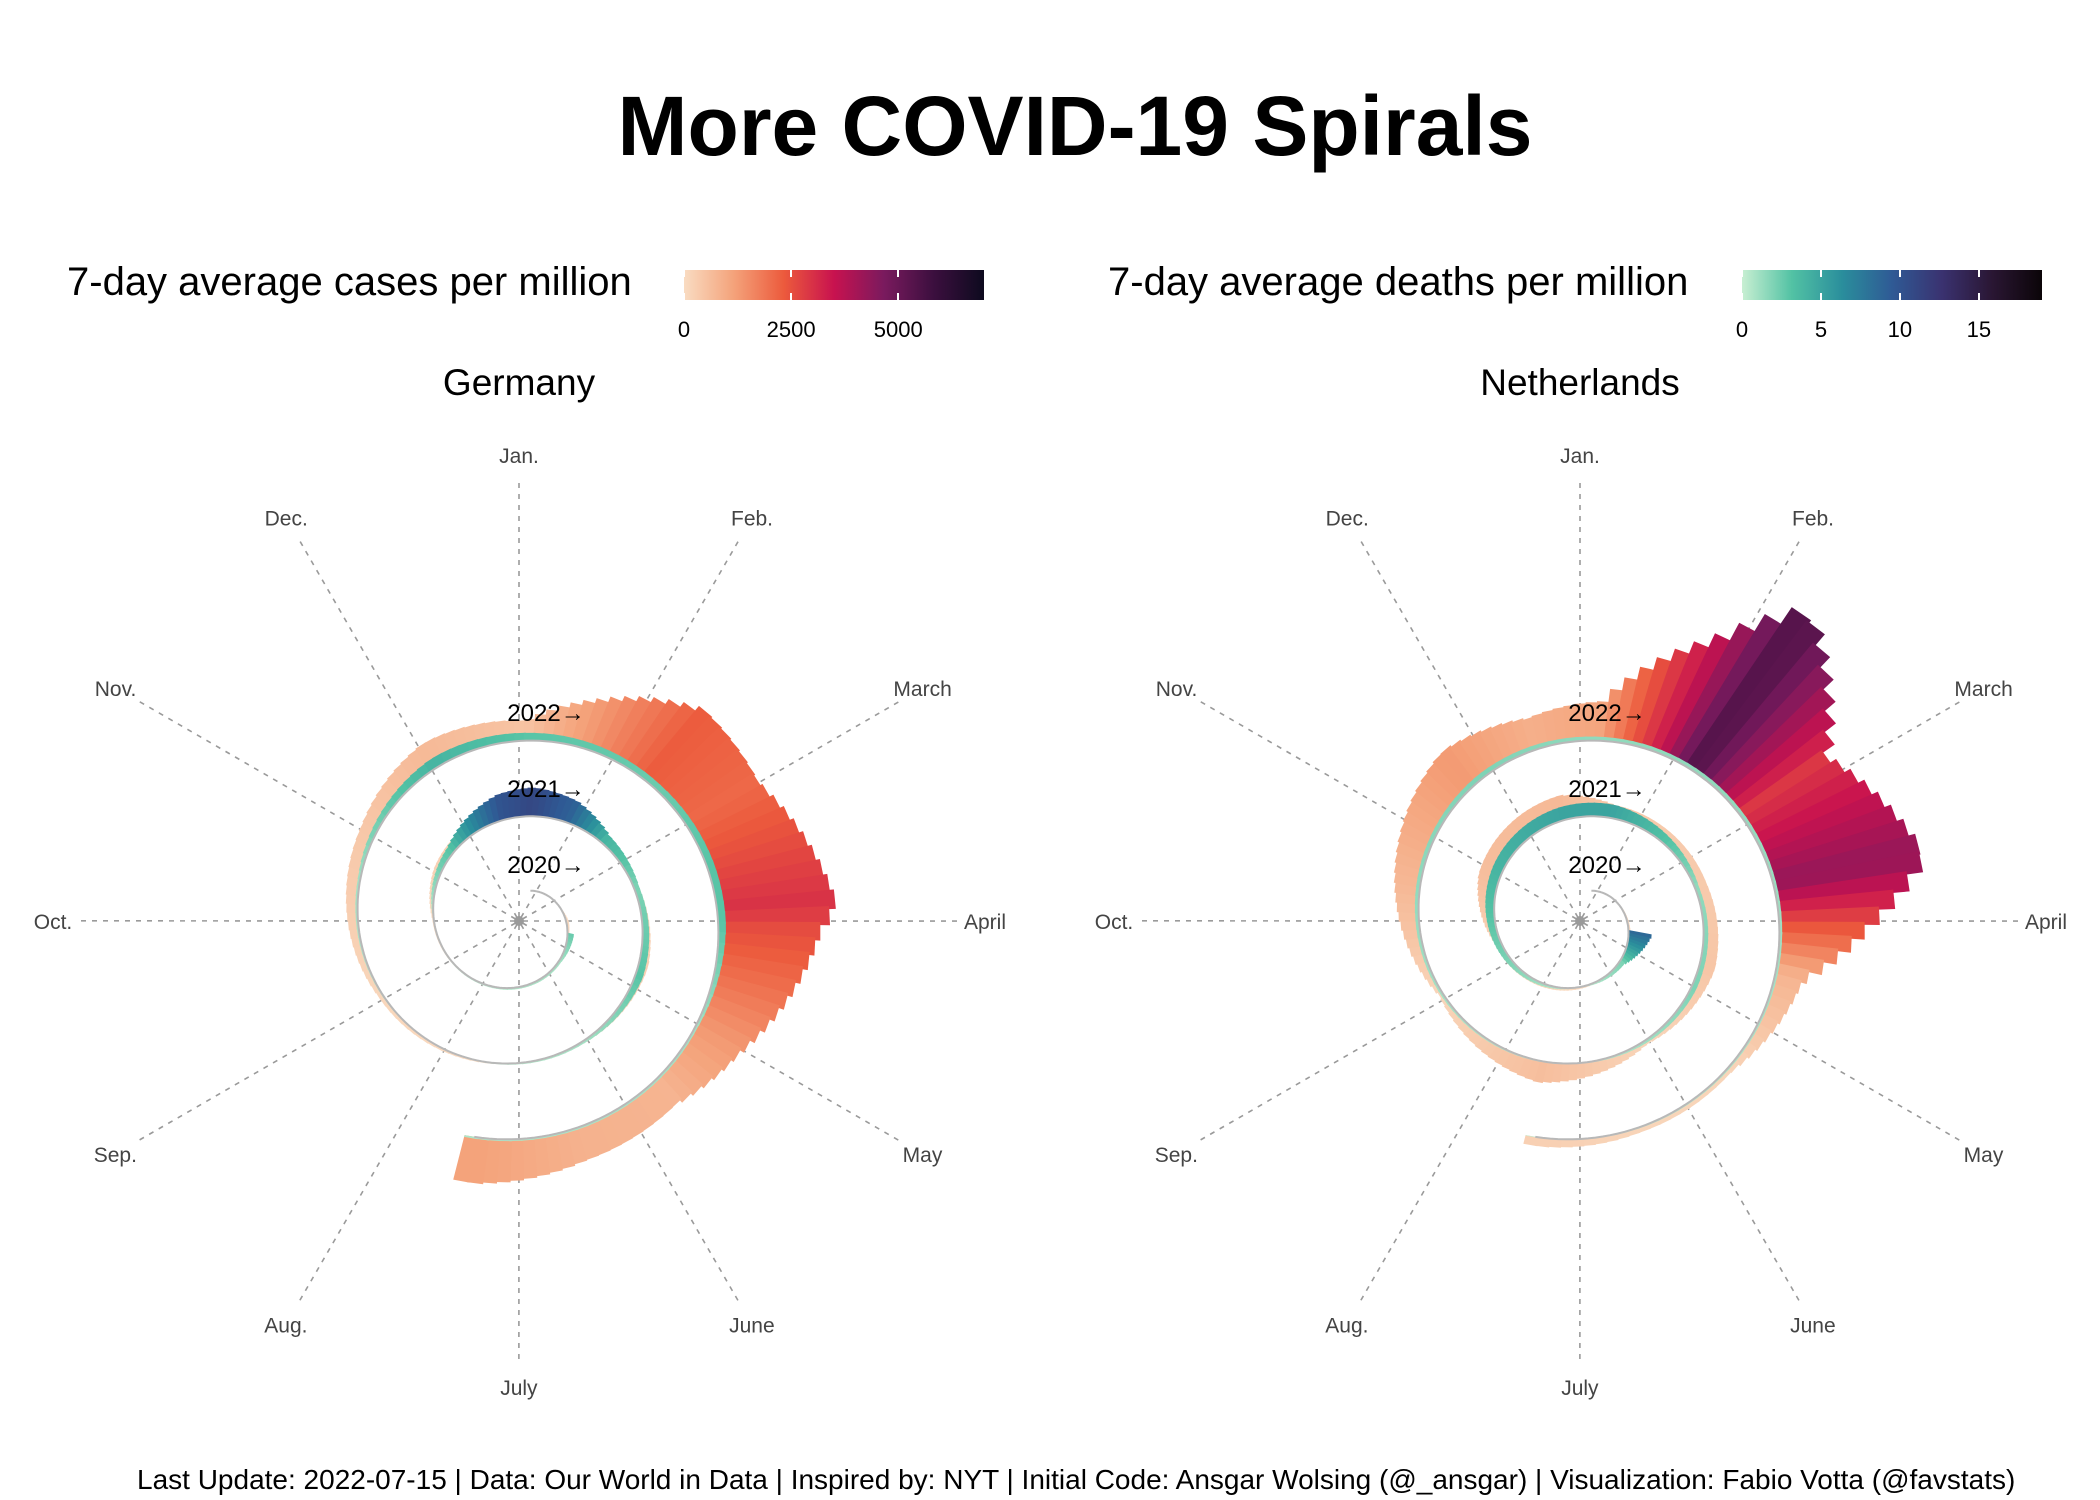  I want to click on panel-title-netherlands: Netherlands, so click(1580, 382).